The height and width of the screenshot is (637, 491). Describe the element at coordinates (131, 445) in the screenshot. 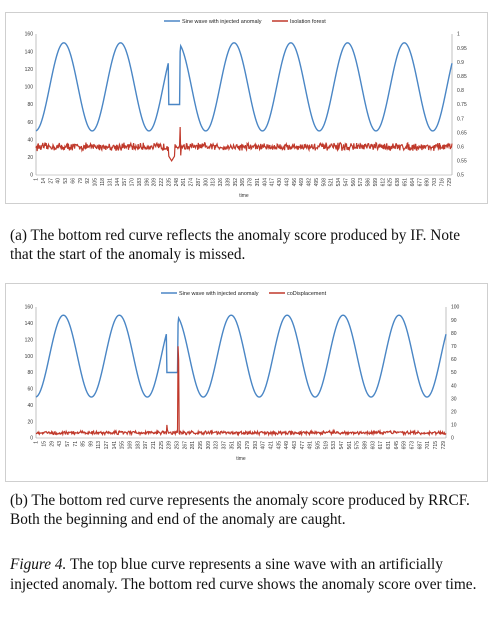

I see `x-tick-label: 169` at that location.